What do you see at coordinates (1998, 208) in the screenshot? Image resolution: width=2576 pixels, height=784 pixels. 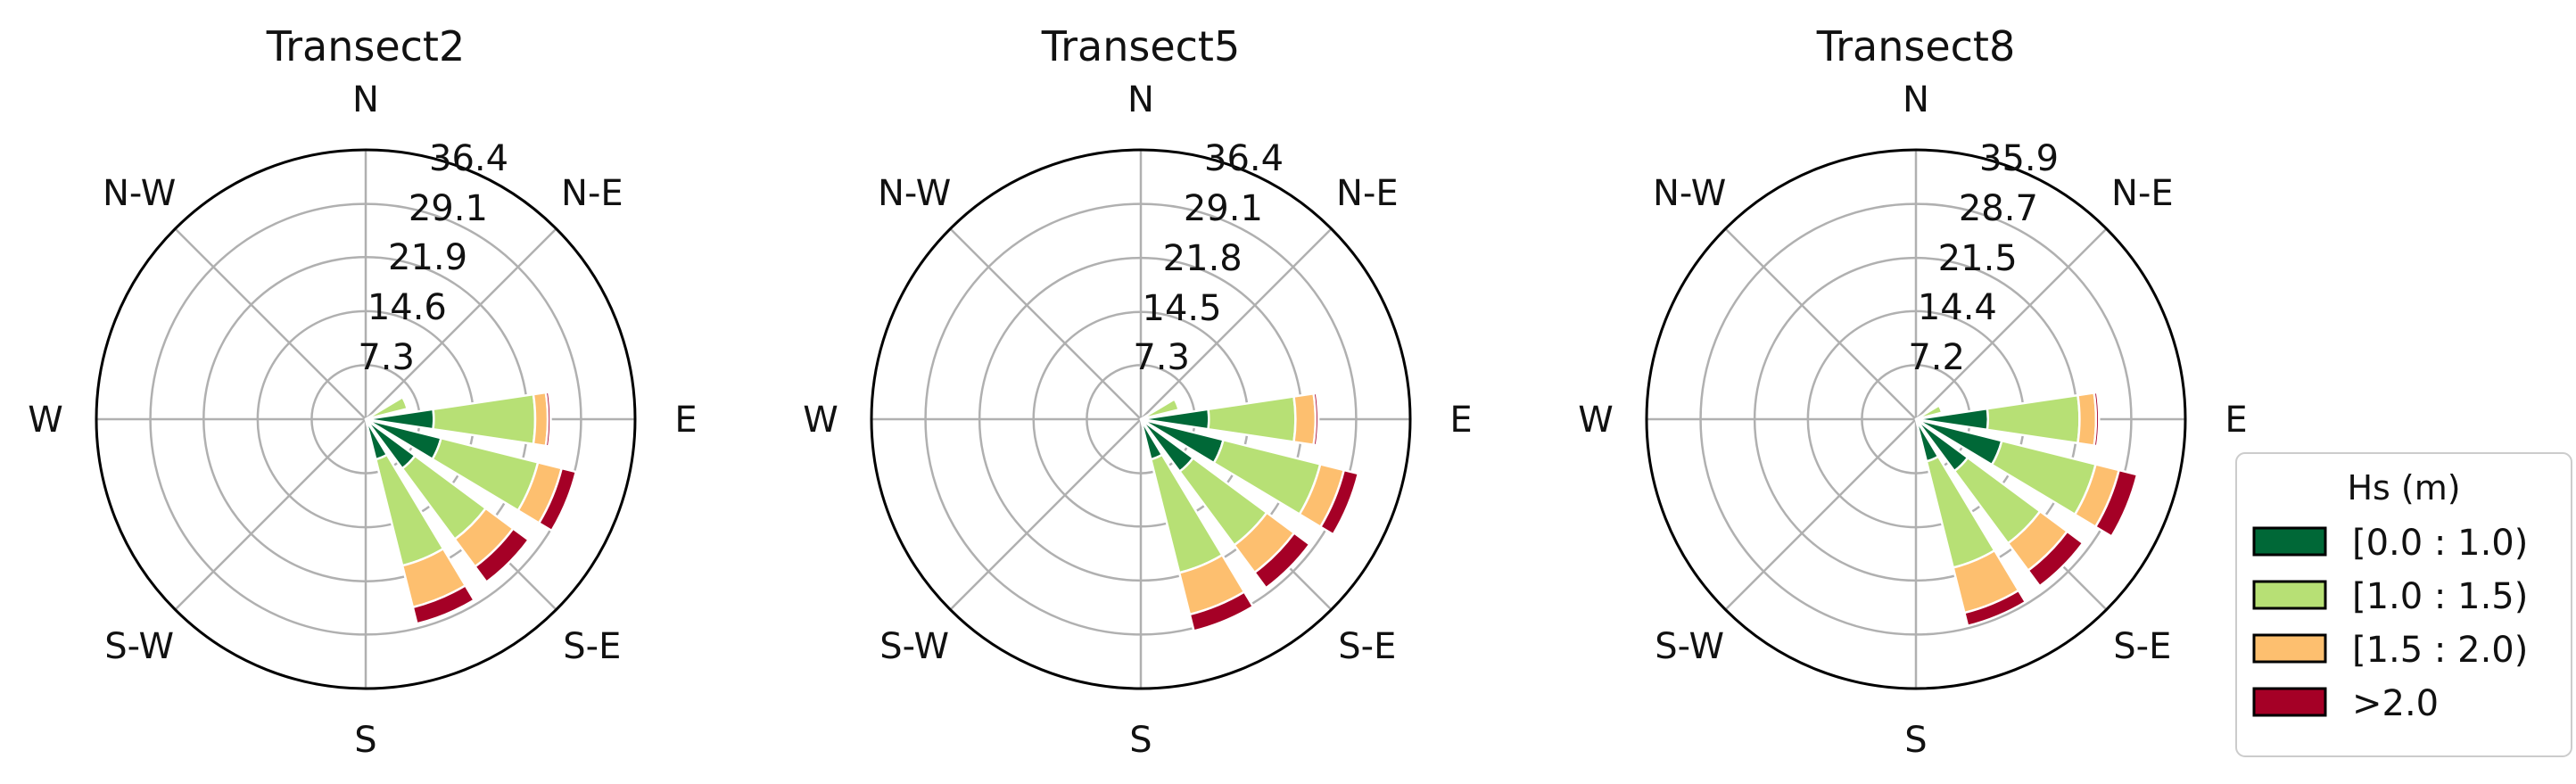 I see `radial-tick-label: 28.7` at bounding box center [1998, 208].